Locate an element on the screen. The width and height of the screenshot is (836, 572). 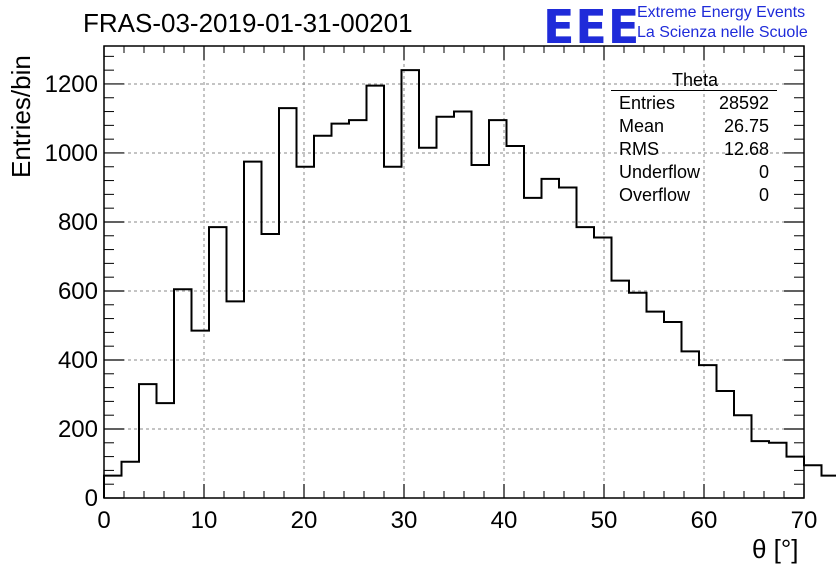
stats-label: Overflow is located at coordinates (655, 195).